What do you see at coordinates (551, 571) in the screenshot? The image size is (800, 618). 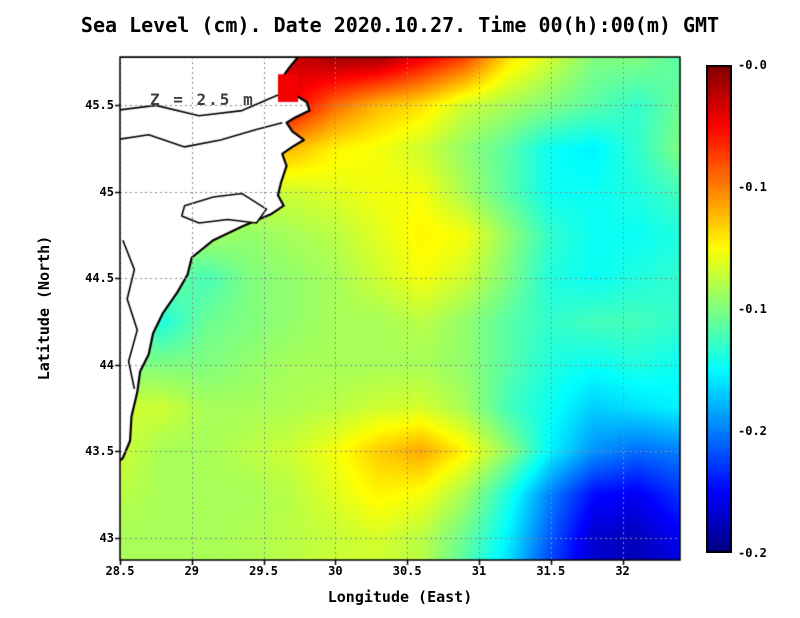 I see `x-tick-label: 31.5` at bounding box center [551, 571].